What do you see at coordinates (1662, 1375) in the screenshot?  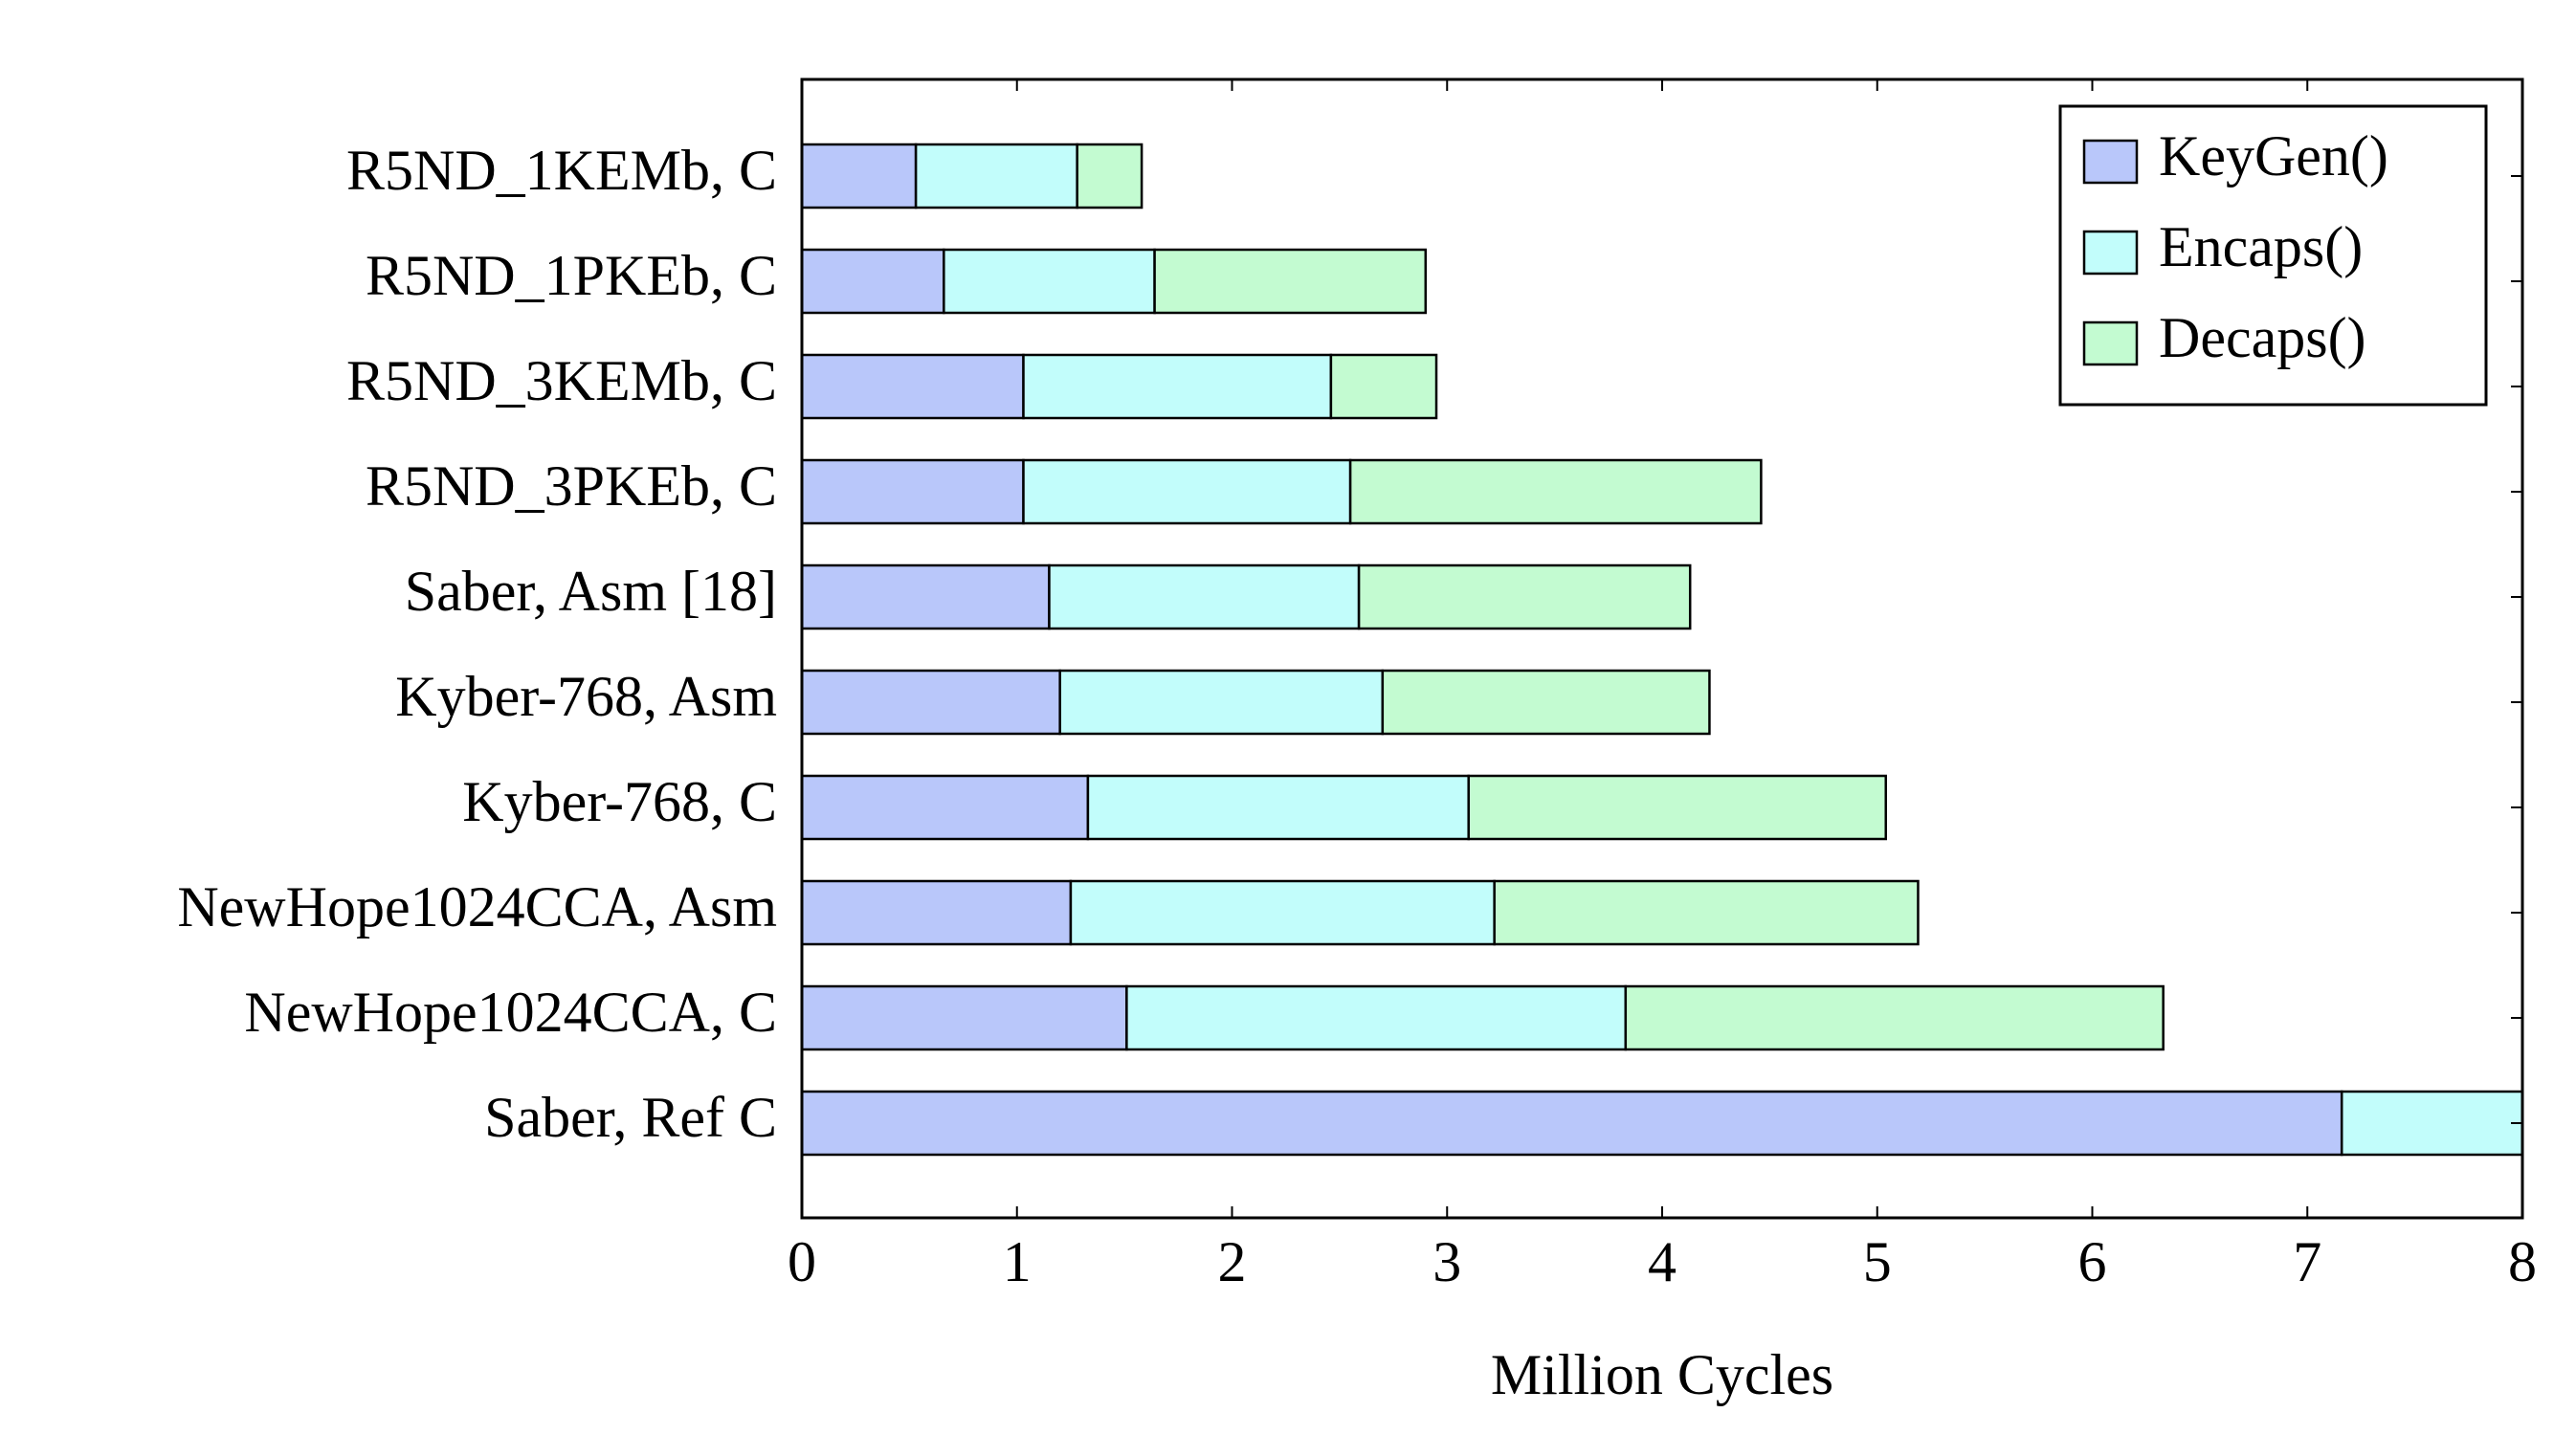 I see `x-axis-title: Million Cycles` at bounding box center [1662, 1375].